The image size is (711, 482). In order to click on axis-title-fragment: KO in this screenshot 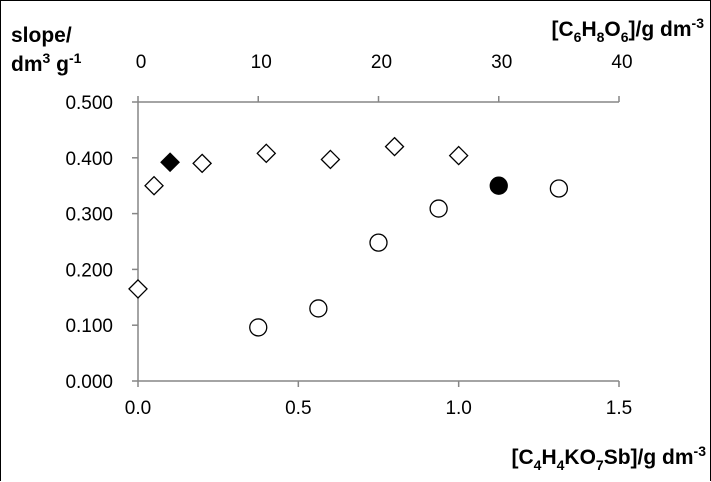, I will do `click(580, 457)`.